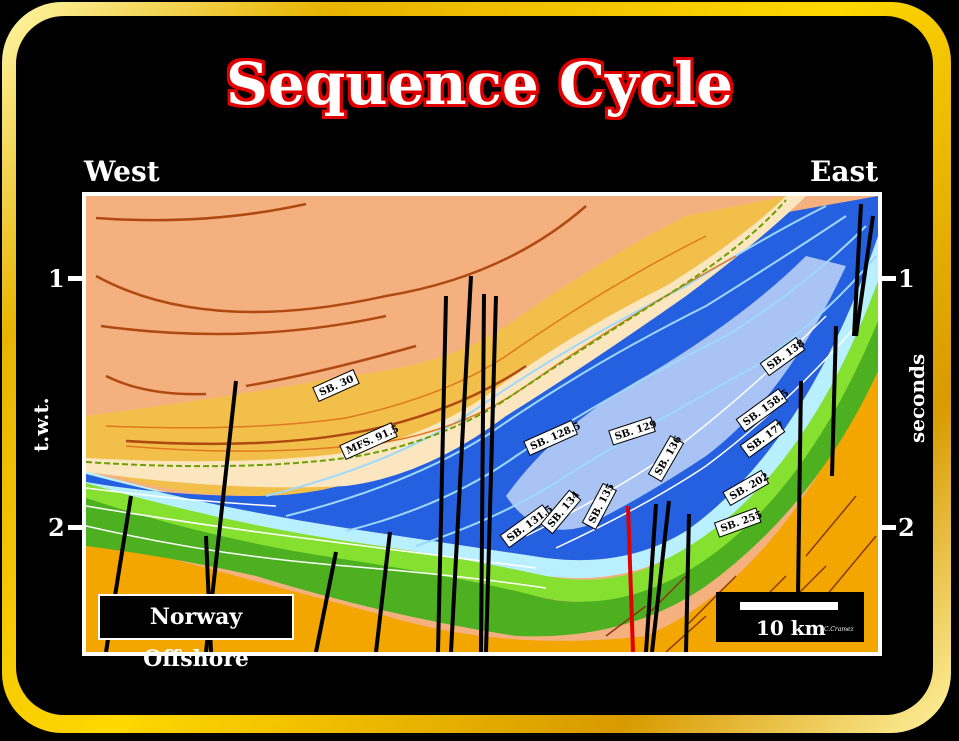 The width and height of the screenshot is (959, 741). What do you see at coordinates (839, 629) in the screenshot?
I see `credit-label: C.Cramez` at bounding box center [839, 629].